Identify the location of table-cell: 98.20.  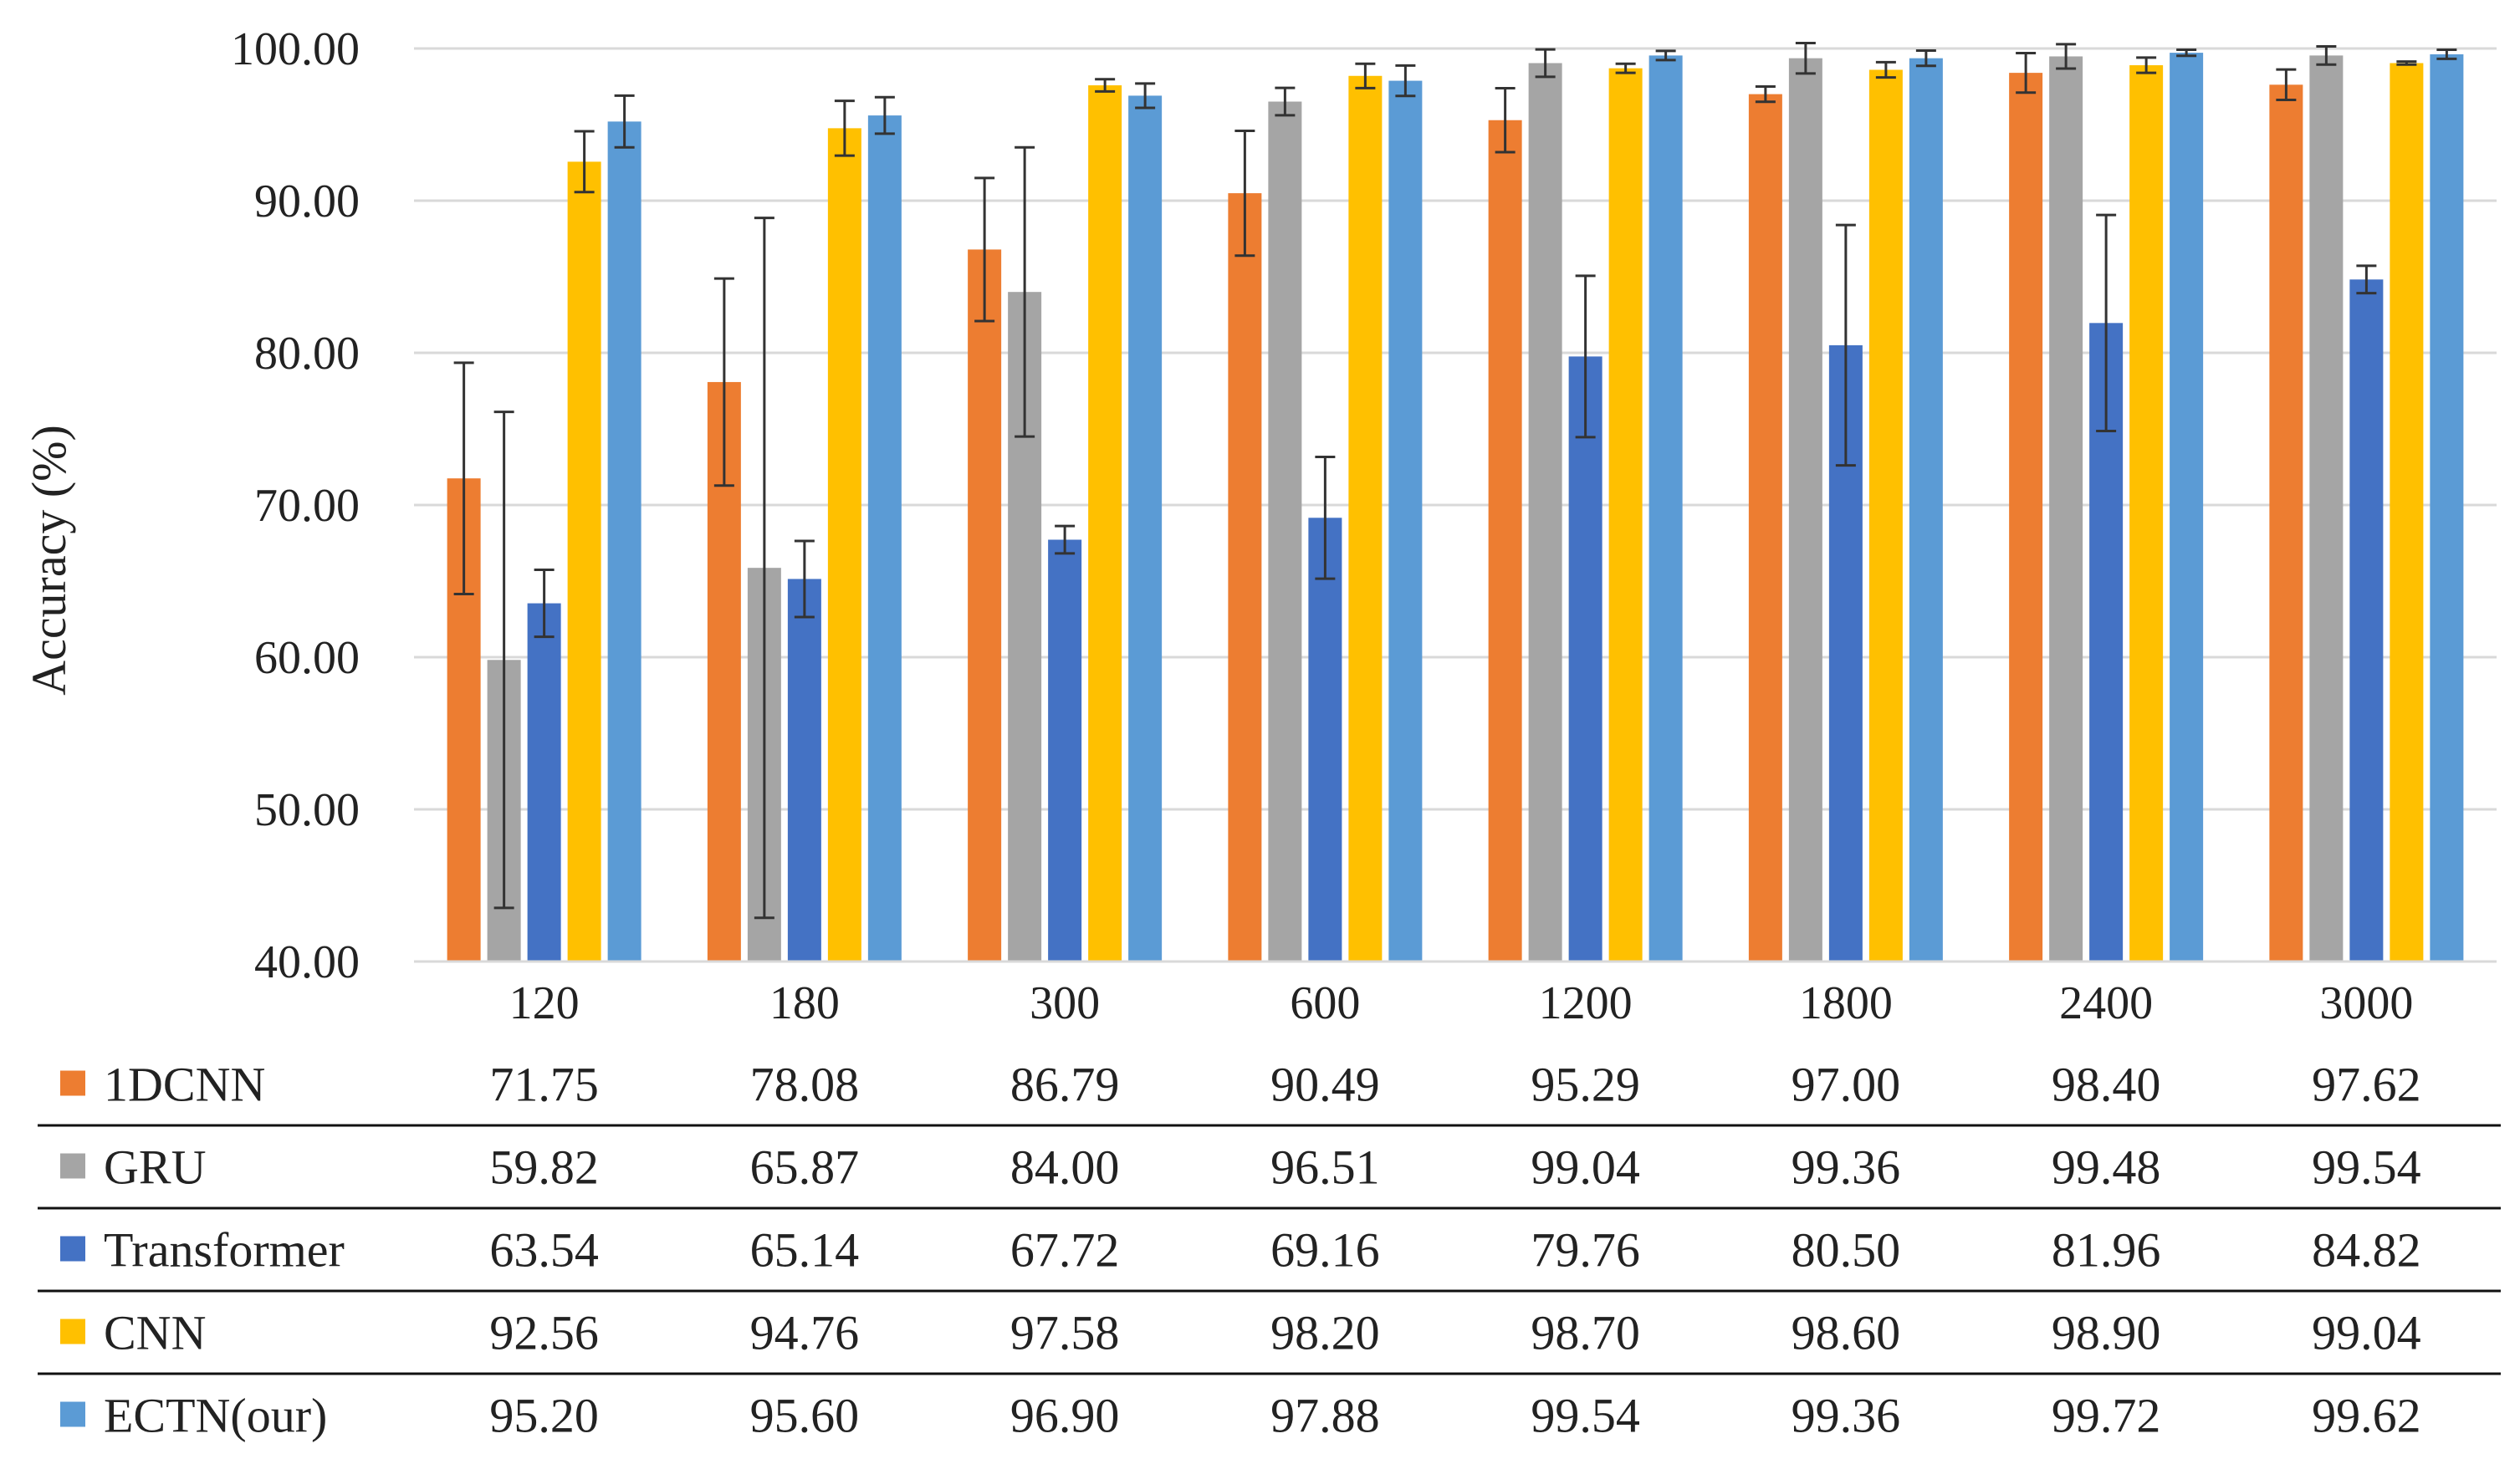
(1325, 1333).